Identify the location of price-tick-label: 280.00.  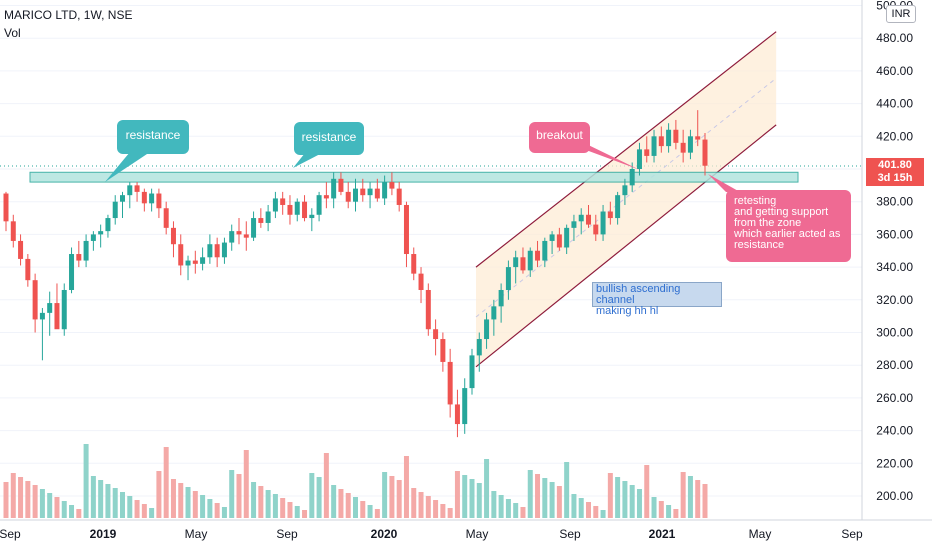
(894, 365).